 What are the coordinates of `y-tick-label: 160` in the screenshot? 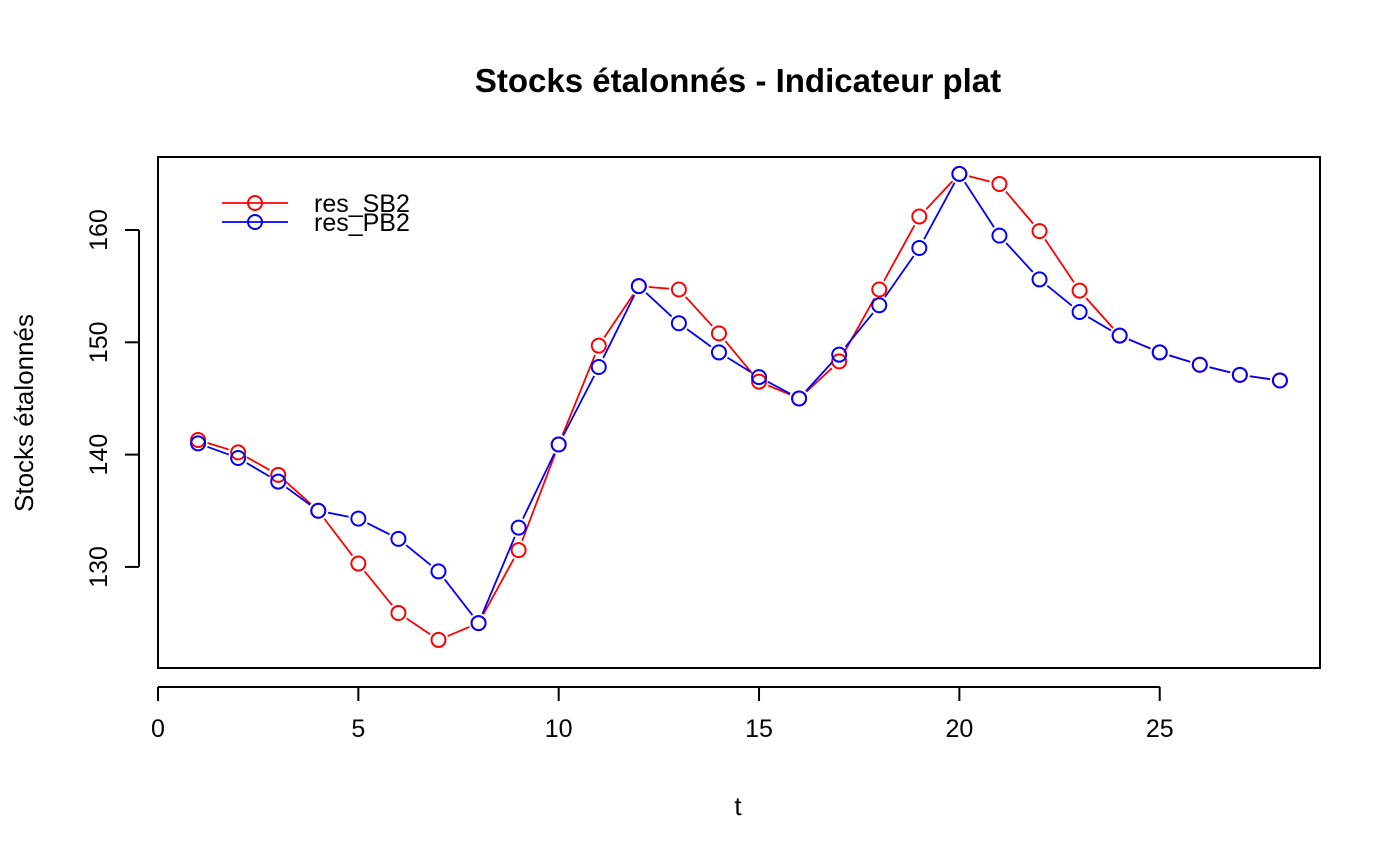 It's located at (99, 230).